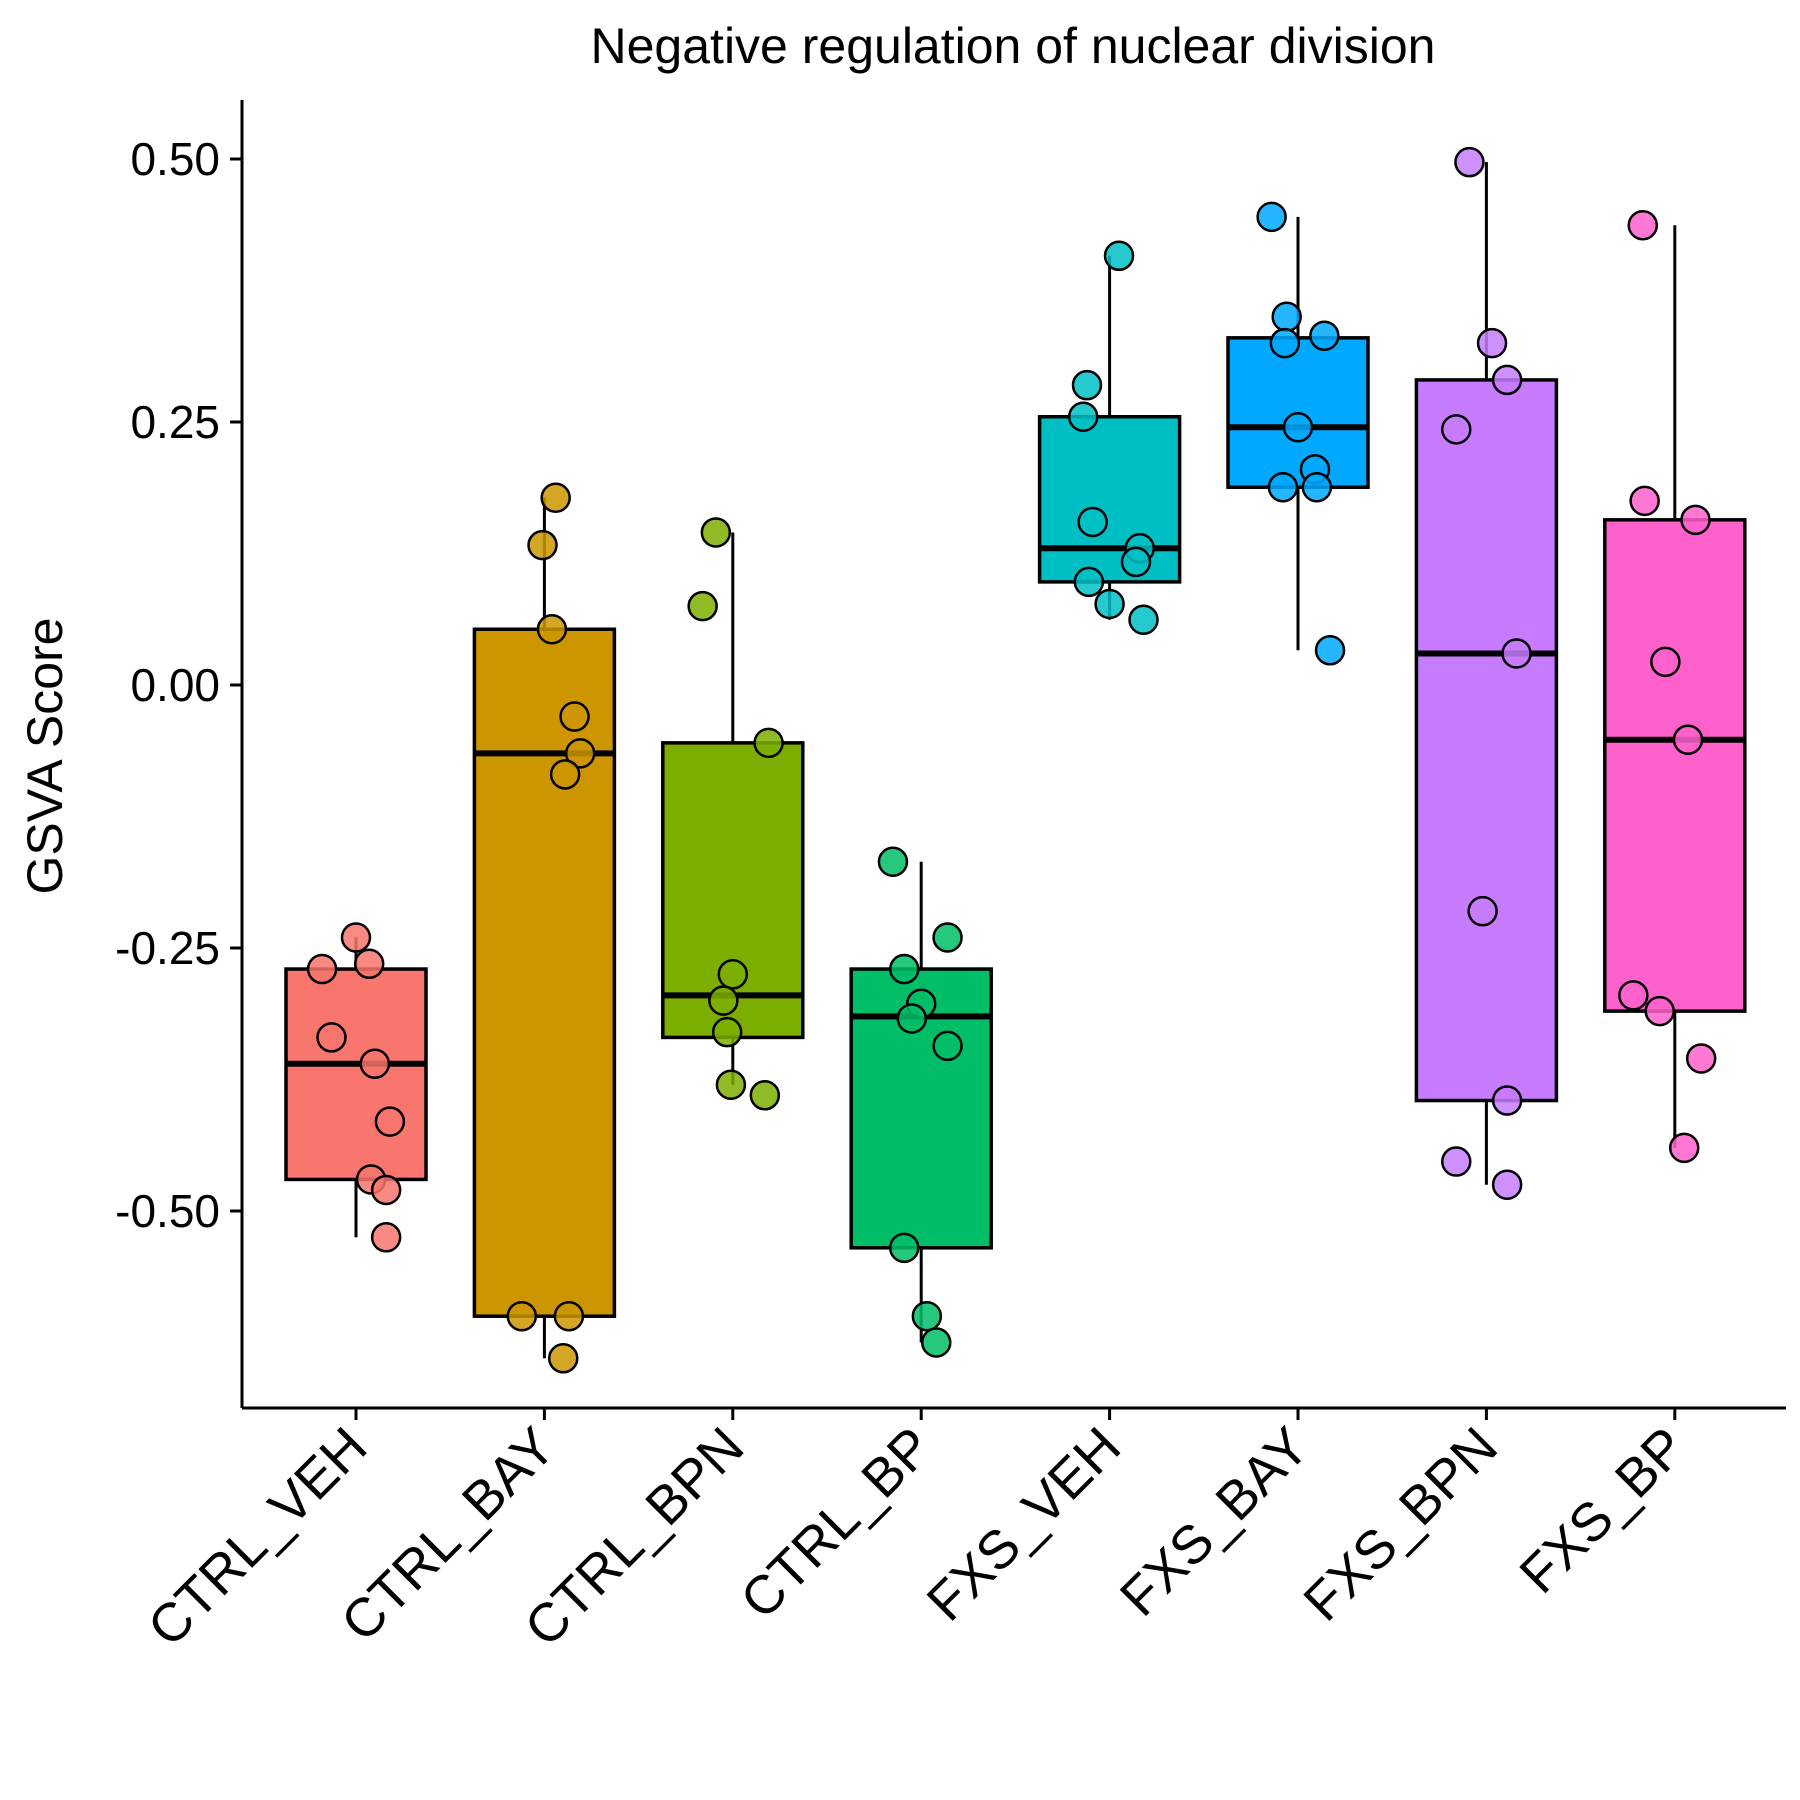 The image size is (1800, 1800). I want to click on chart-title: Negative regulation of nuclear division, so click(1013, 46).